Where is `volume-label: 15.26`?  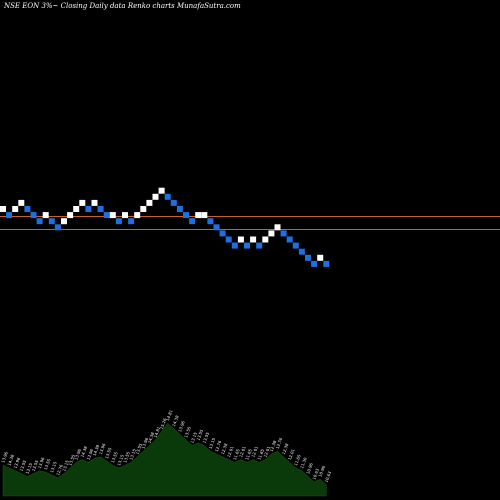 volume-label: 15.26 is located at coordinates (163, 423).